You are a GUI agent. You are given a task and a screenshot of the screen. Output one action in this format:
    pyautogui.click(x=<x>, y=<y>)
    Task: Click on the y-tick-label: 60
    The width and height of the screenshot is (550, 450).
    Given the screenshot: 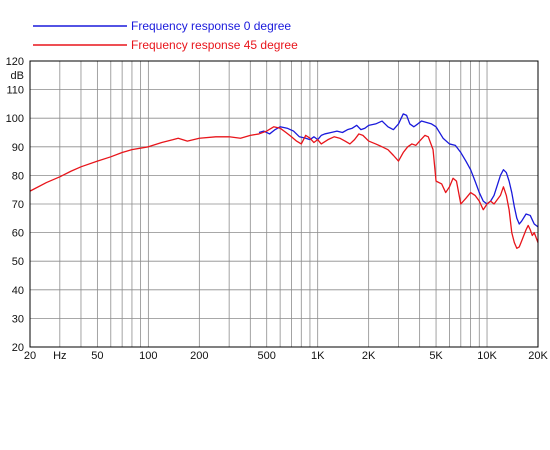 What is the action you would take?
    pyautogui.click(x=18, y=234)
    